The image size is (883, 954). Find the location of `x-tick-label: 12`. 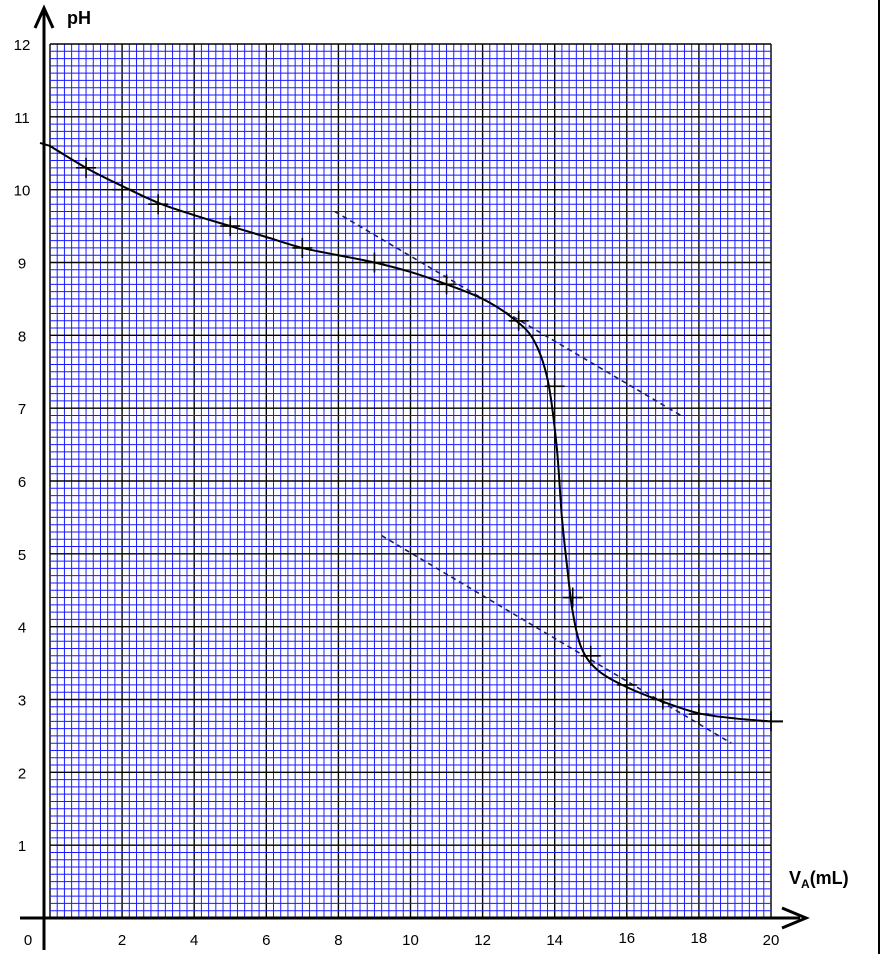

x-tick-label: 12 is located at coordinates (482, 940).